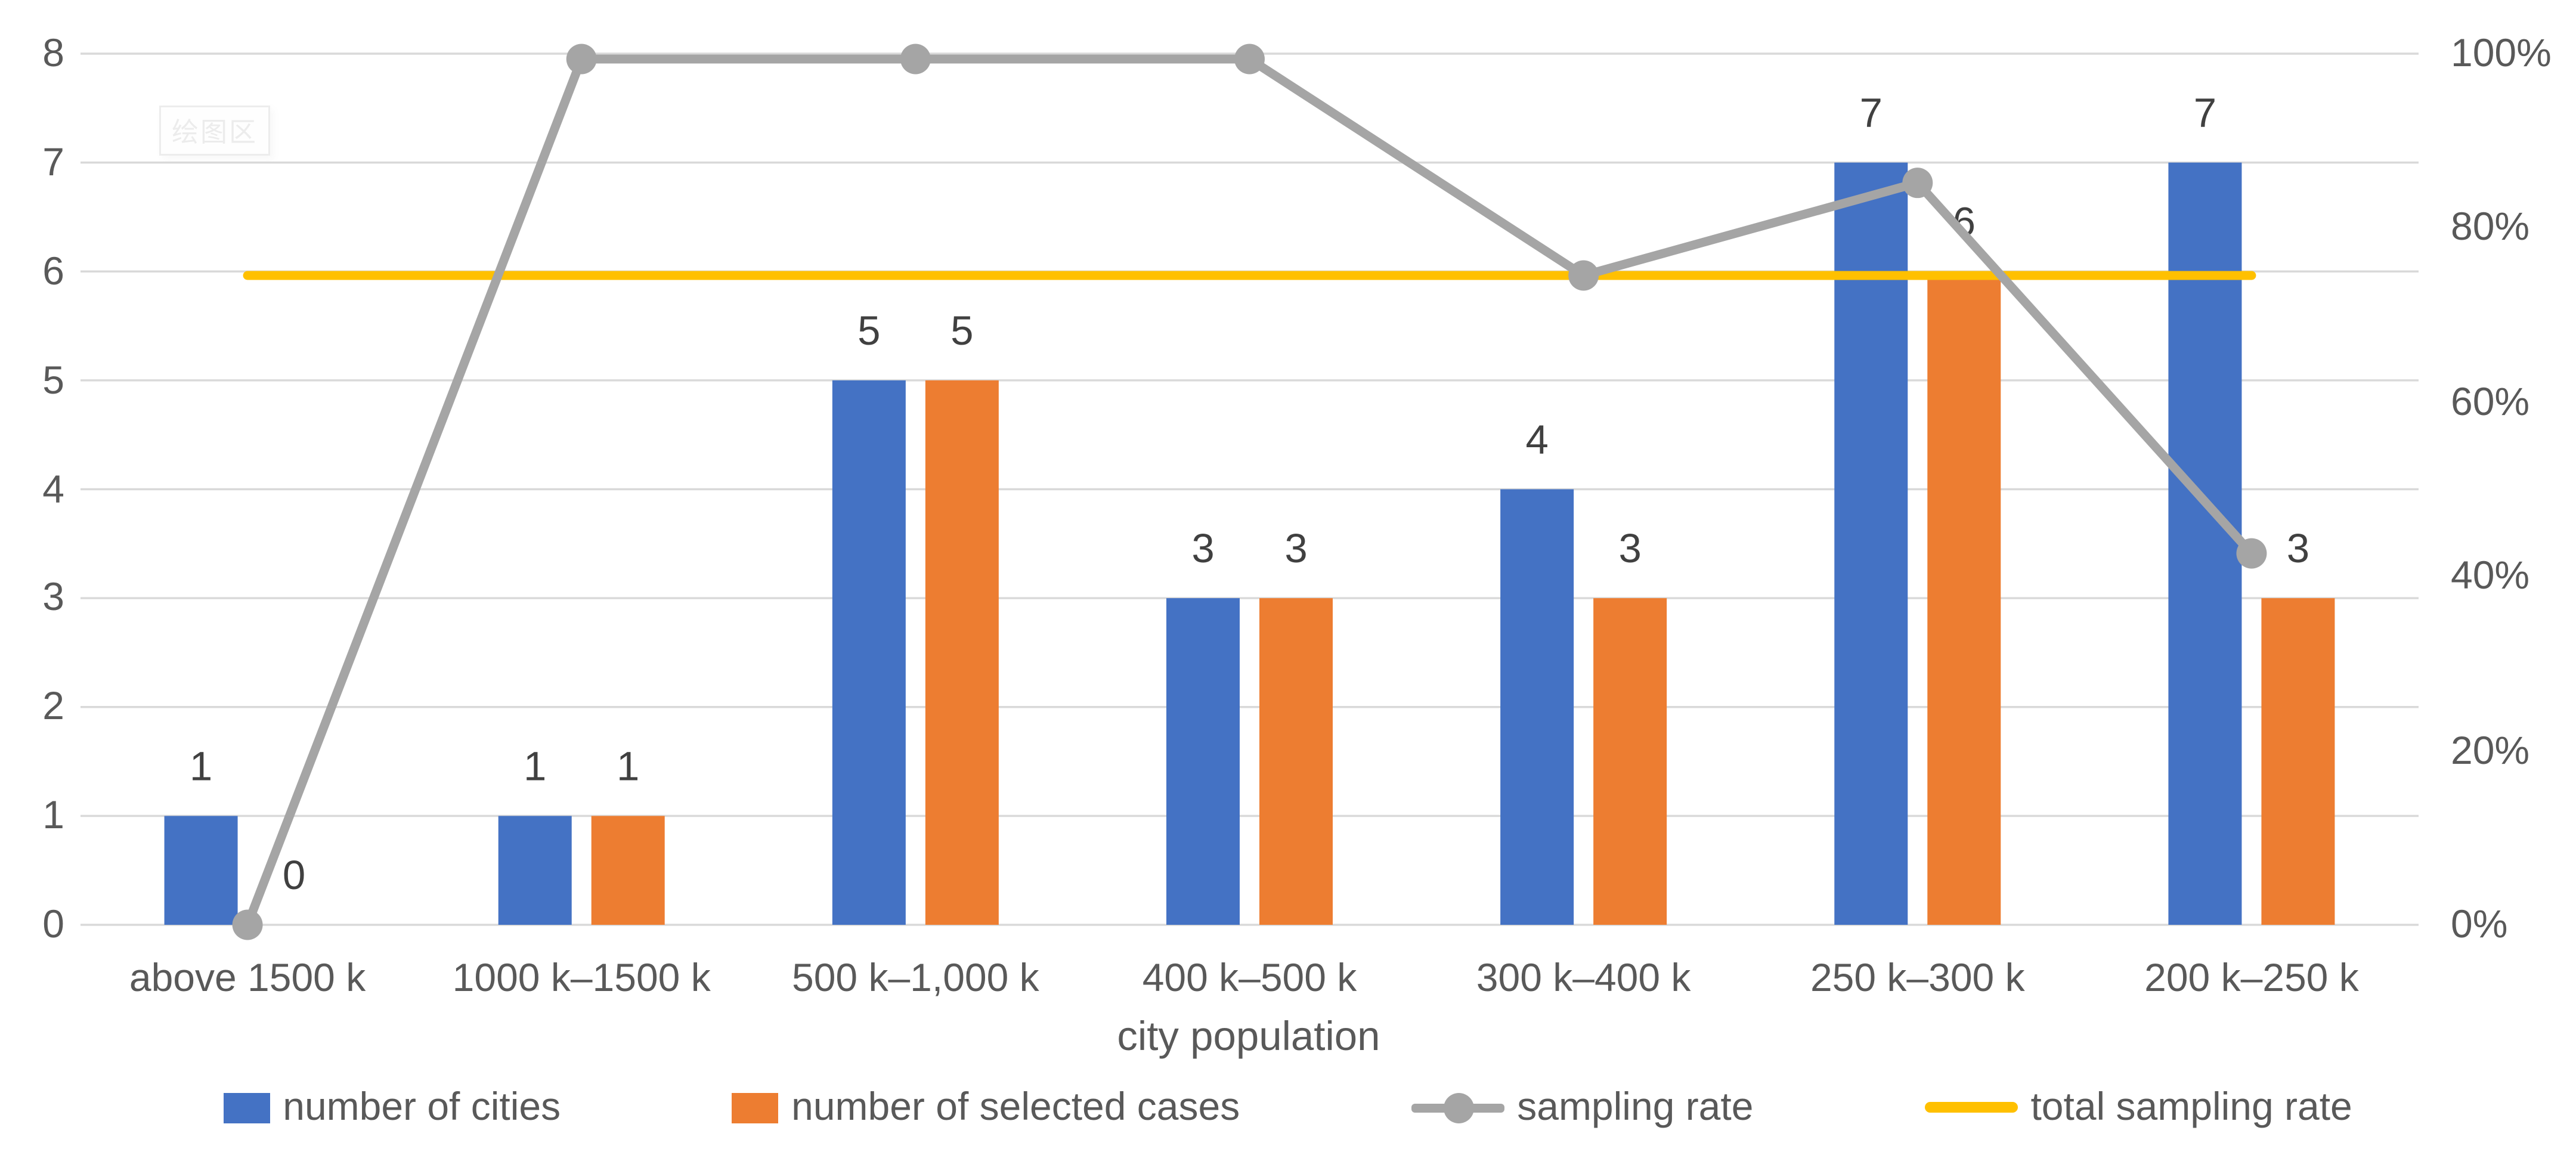 The height and width of the screenshot is (1152, 2576). What do you see at coordinates (2491, 227) in the screenshot?
I see `right-axis-tick: 80%` at bounding box center [2491, 227].